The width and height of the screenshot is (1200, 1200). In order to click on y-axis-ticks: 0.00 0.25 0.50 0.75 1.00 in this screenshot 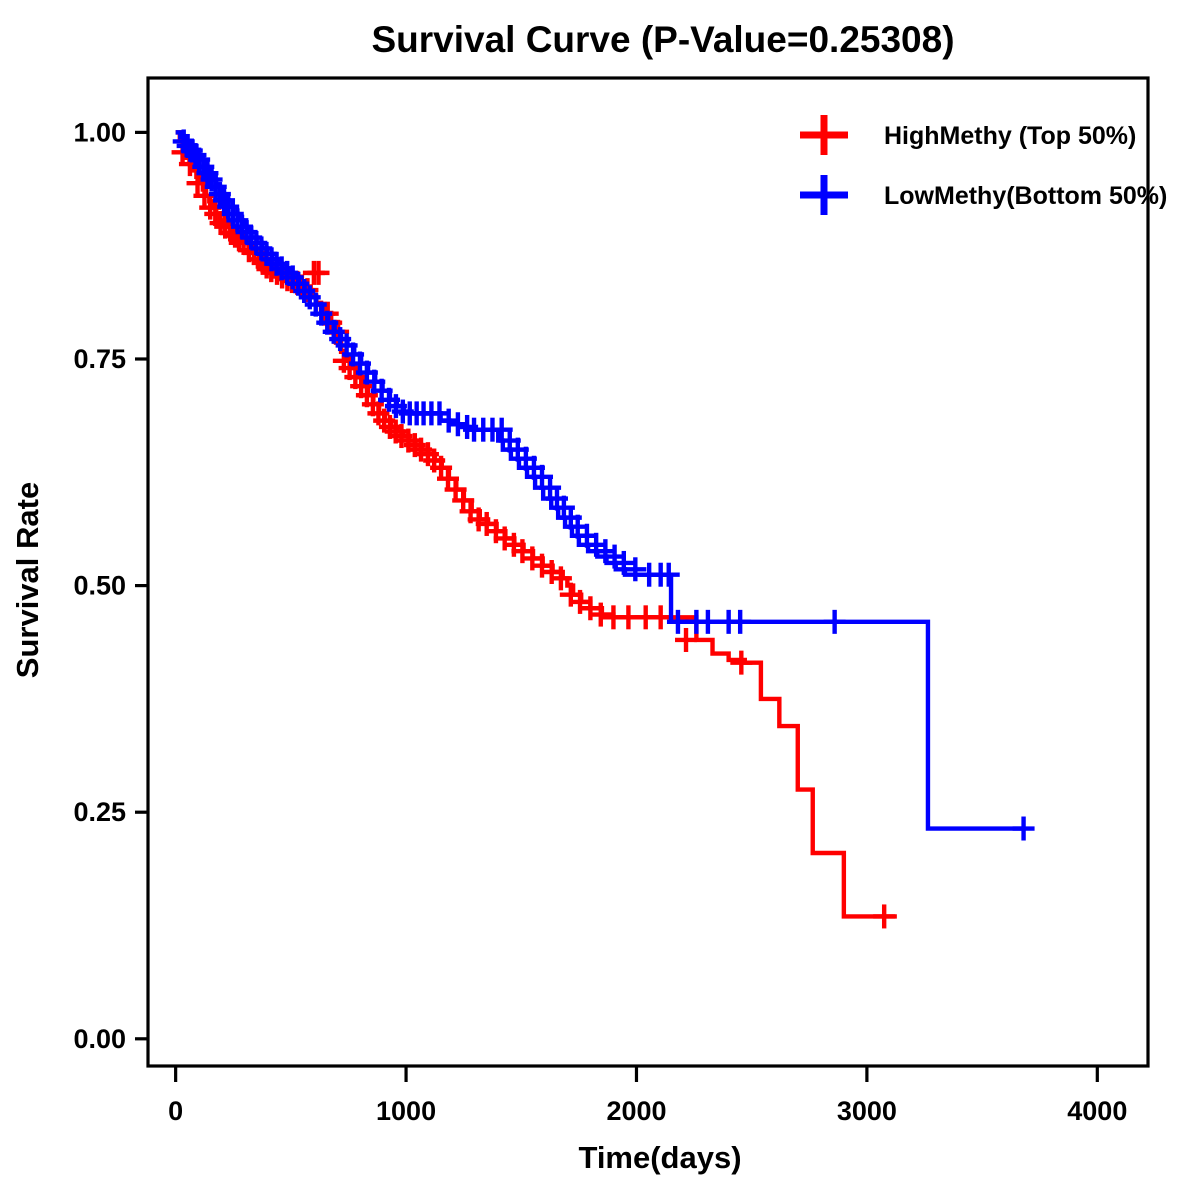, I will do `click(110, 585)`.